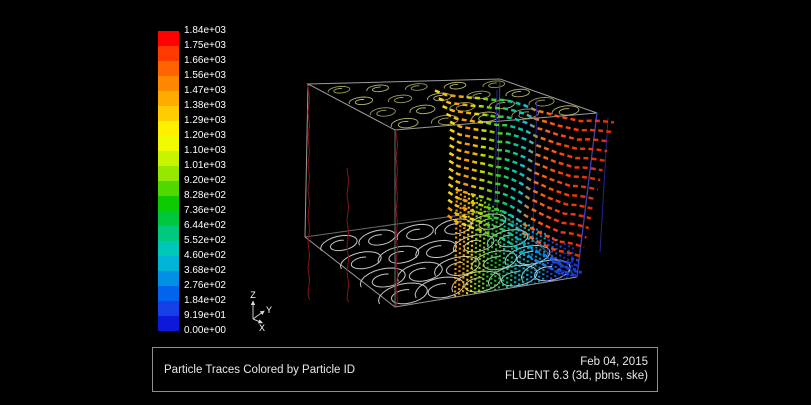  I want to click on legend-tick-label: 1.56e+03, so click(205, 75).